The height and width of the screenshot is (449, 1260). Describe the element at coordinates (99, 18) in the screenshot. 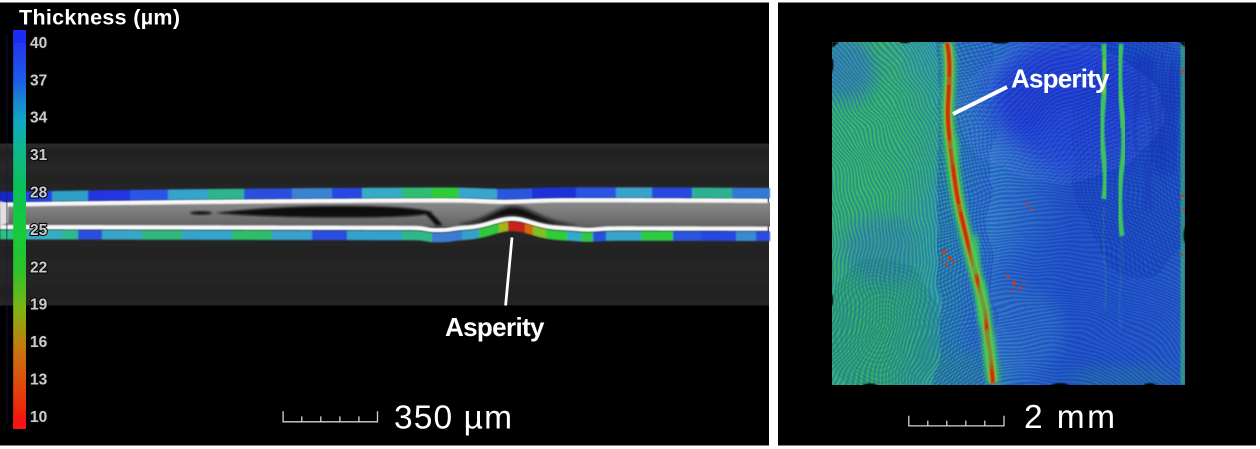

I see `svg-text: Thickness (µm)` at that location.